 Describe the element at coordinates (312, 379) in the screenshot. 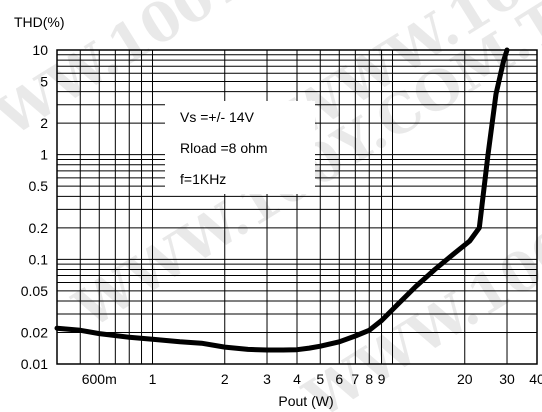

I see `x-tick-labels: 600m 1 2 3 4 5 6 7 8 9 20 30 40` at that location.